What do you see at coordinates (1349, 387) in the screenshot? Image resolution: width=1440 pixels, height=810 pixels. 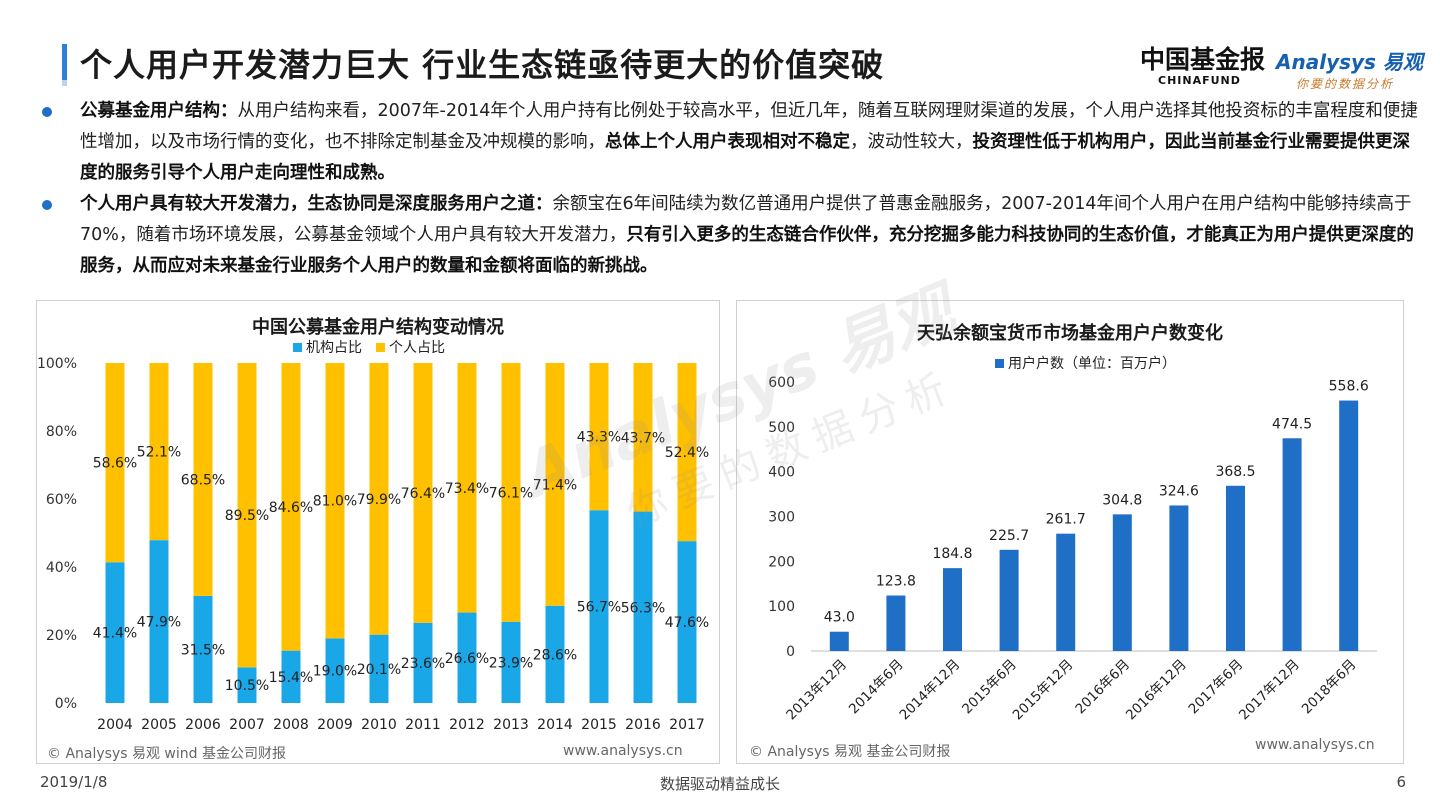 I see `data-label: 558.6` at bounding box center [1349, 387].